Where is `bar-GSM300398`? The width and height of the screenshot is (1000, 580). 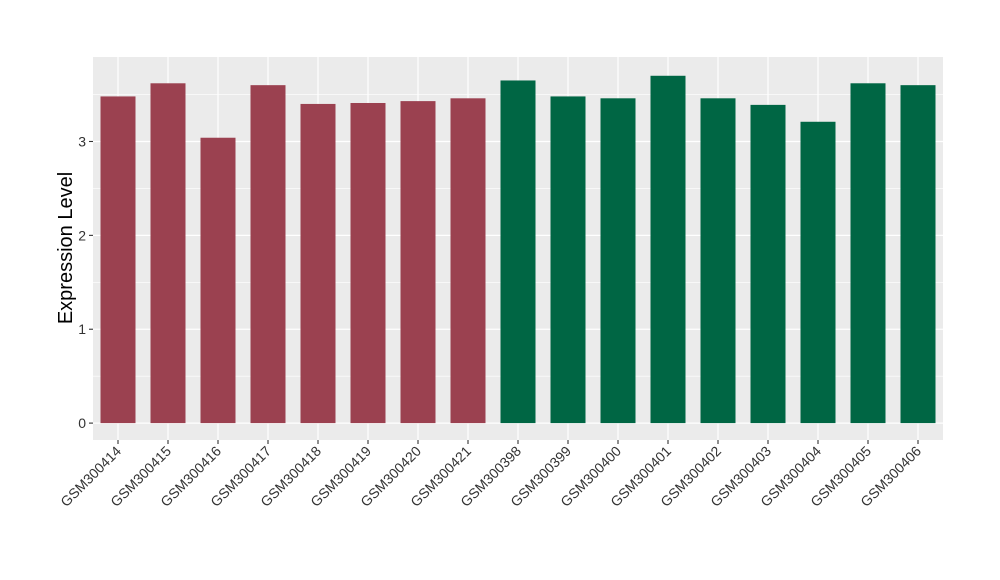 bar-GSM300398 is located at coordinates (518, 252).